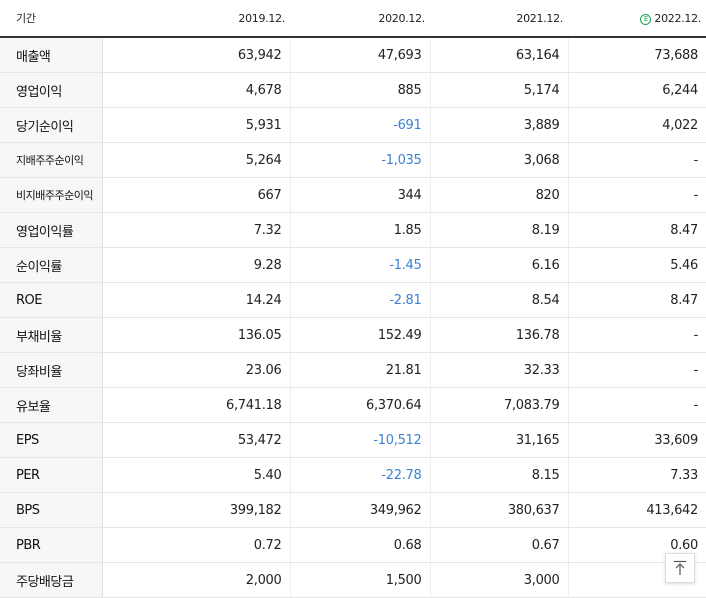  I want to click on column-header-2021: 2021.12., so click(499, 19).